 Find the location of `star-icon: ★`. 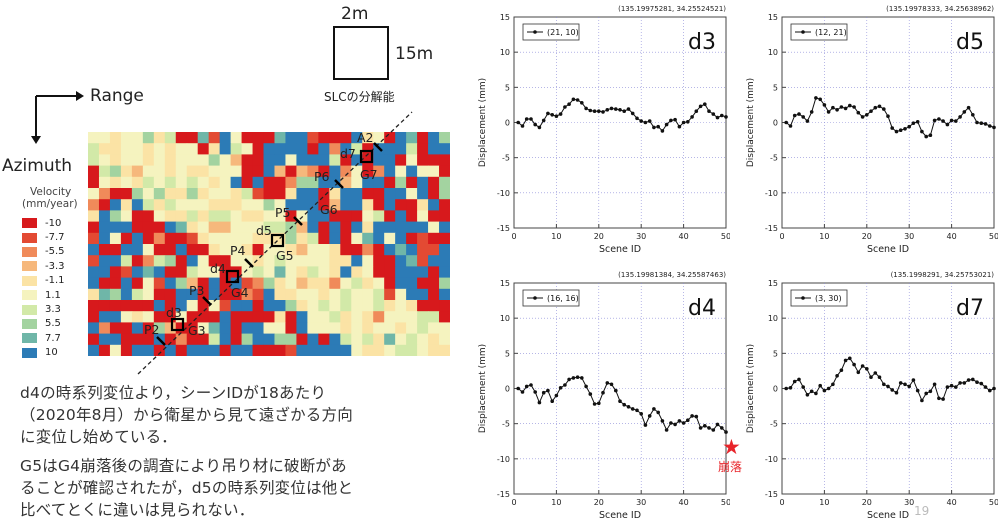

star-icon: ★ is located at coordinates (731, 447).